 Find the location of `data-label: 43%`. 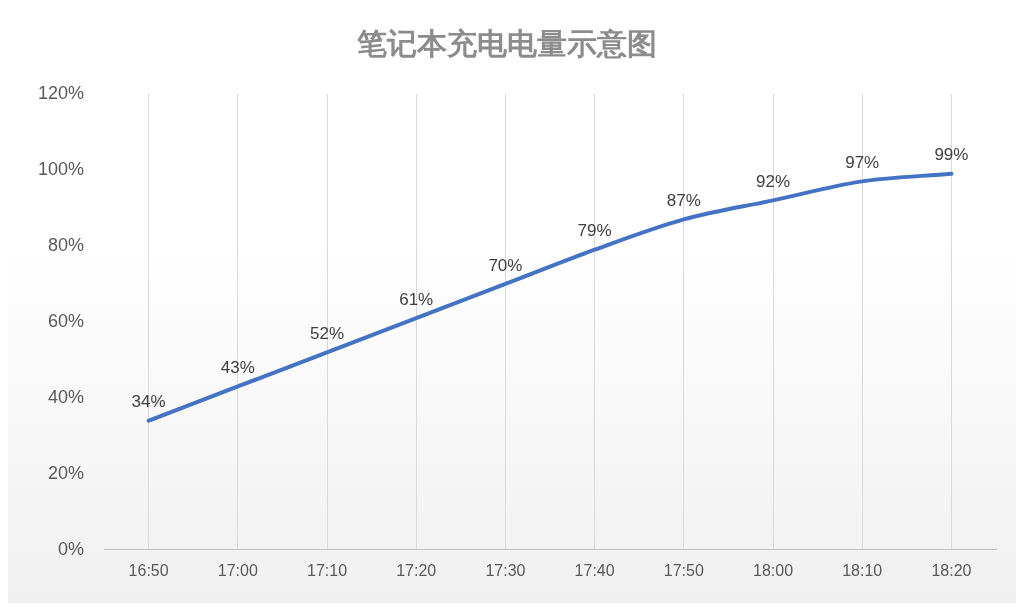

data-label: 43% is located at coordinates (237, 368).